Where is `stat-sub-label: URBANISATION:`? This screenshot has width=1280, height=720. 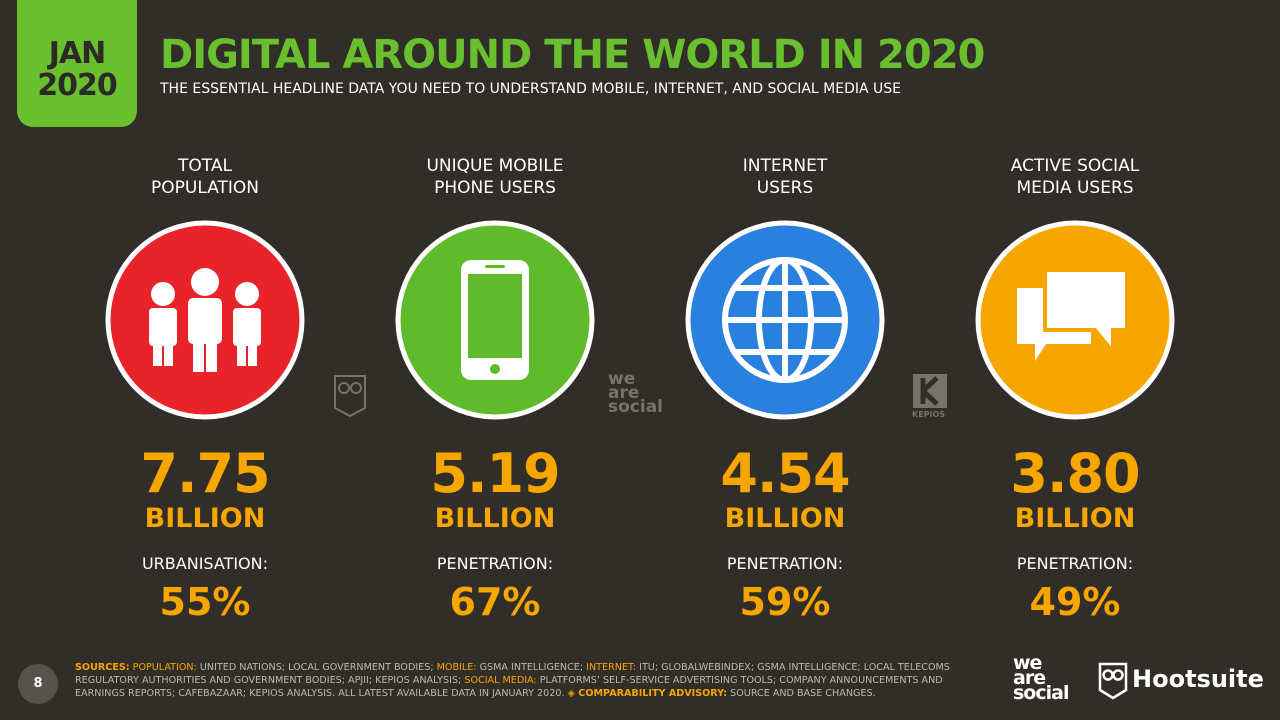 stat-sub-label: URBANISATION: is located at coordinates (205, 563).